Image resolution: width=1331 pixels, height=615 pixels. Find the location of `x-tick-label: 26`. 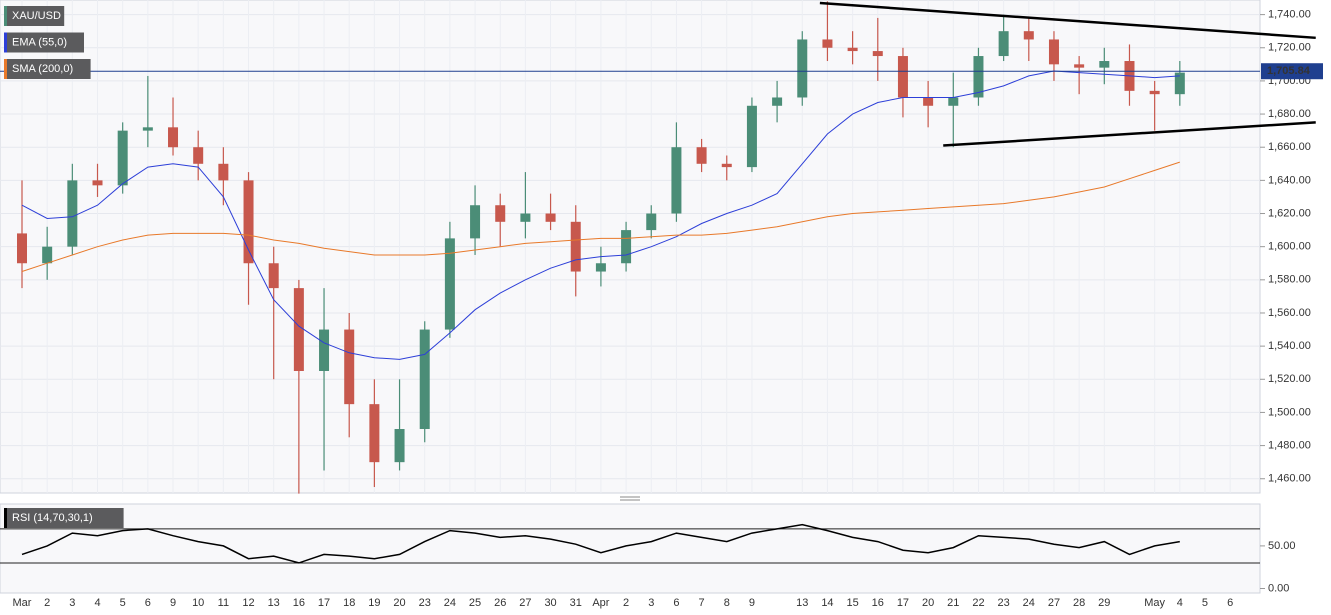

x-tick-label: 26 is located at coordinates (500, 603).